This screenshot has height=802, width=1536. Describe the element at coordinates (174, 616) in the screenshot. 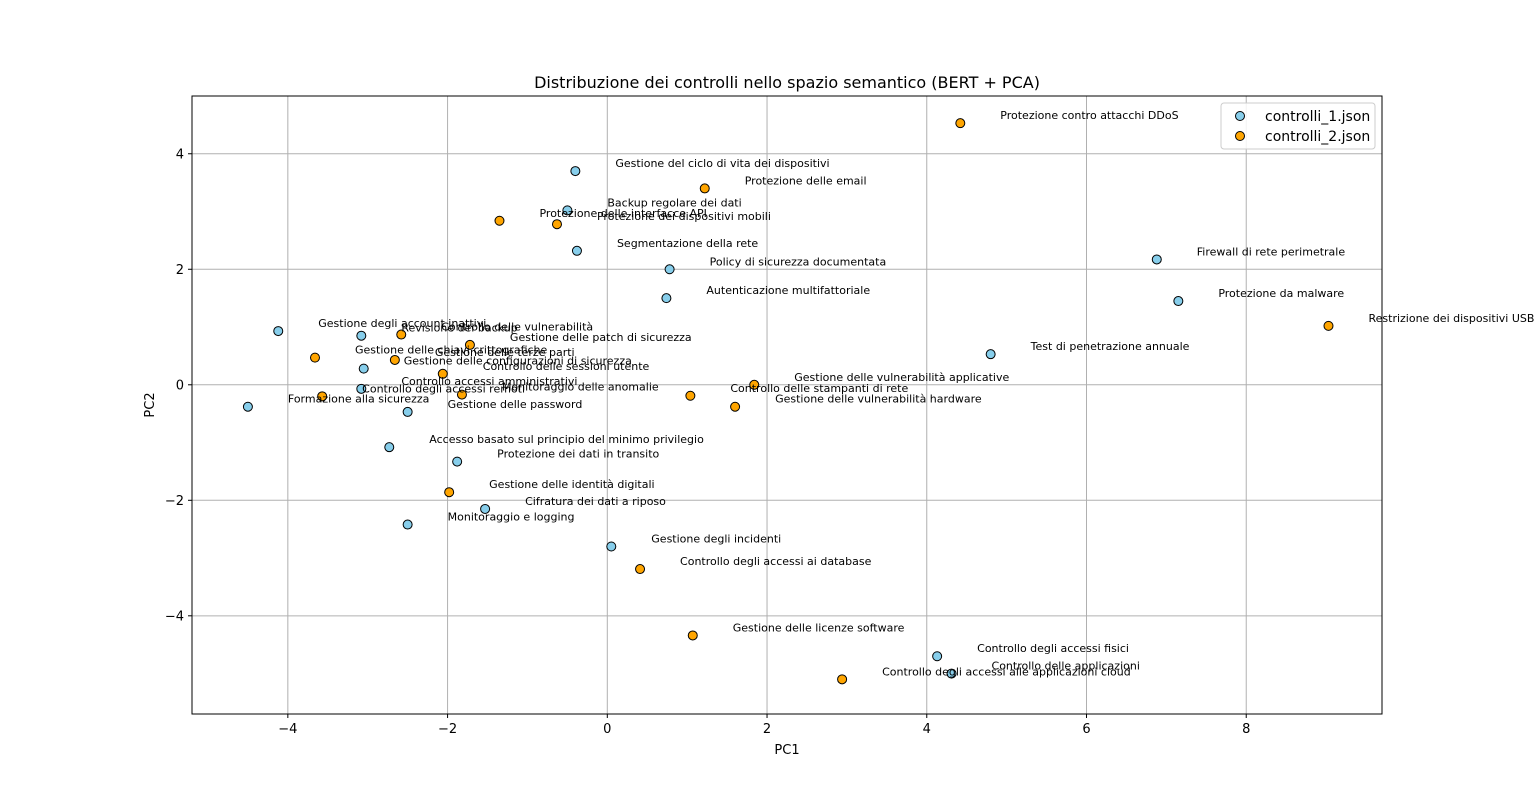

I see `y-tick-label: −4` at that location.